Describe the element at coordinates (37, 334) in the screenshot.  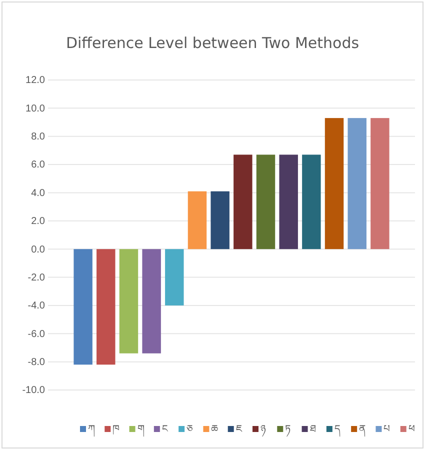
I see `y-tick-label: -6.0` at that location.